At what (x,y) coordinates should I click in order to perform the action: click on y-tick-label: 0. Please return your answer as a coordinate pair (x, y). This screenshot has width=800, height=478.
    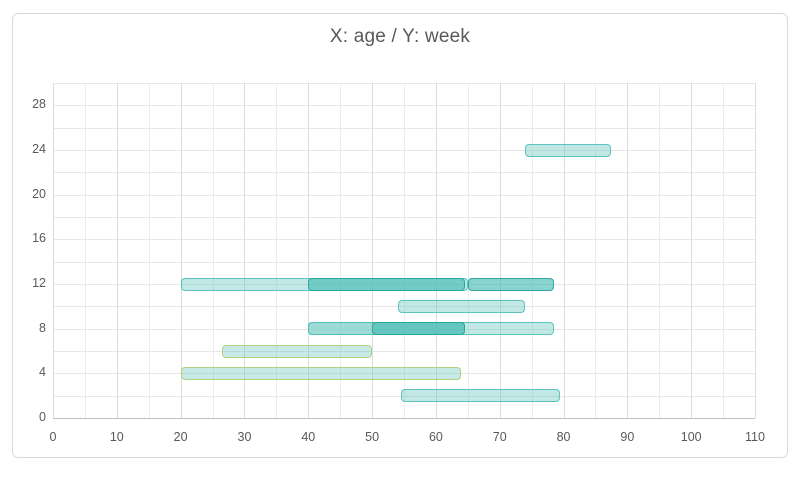
    Looking at the image, I should click on (42, 417).